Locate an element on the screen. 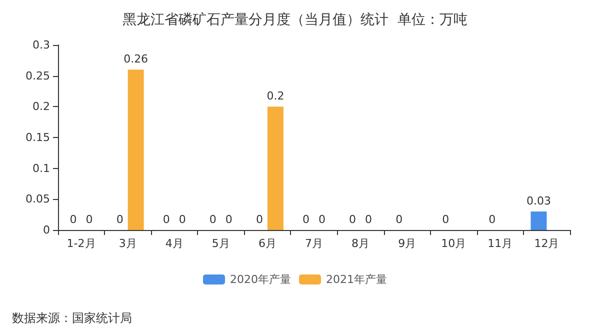 The width and height of the screenshot is (590, 330). y-tick-label: 0.15 is located at coordinates (38, 137).